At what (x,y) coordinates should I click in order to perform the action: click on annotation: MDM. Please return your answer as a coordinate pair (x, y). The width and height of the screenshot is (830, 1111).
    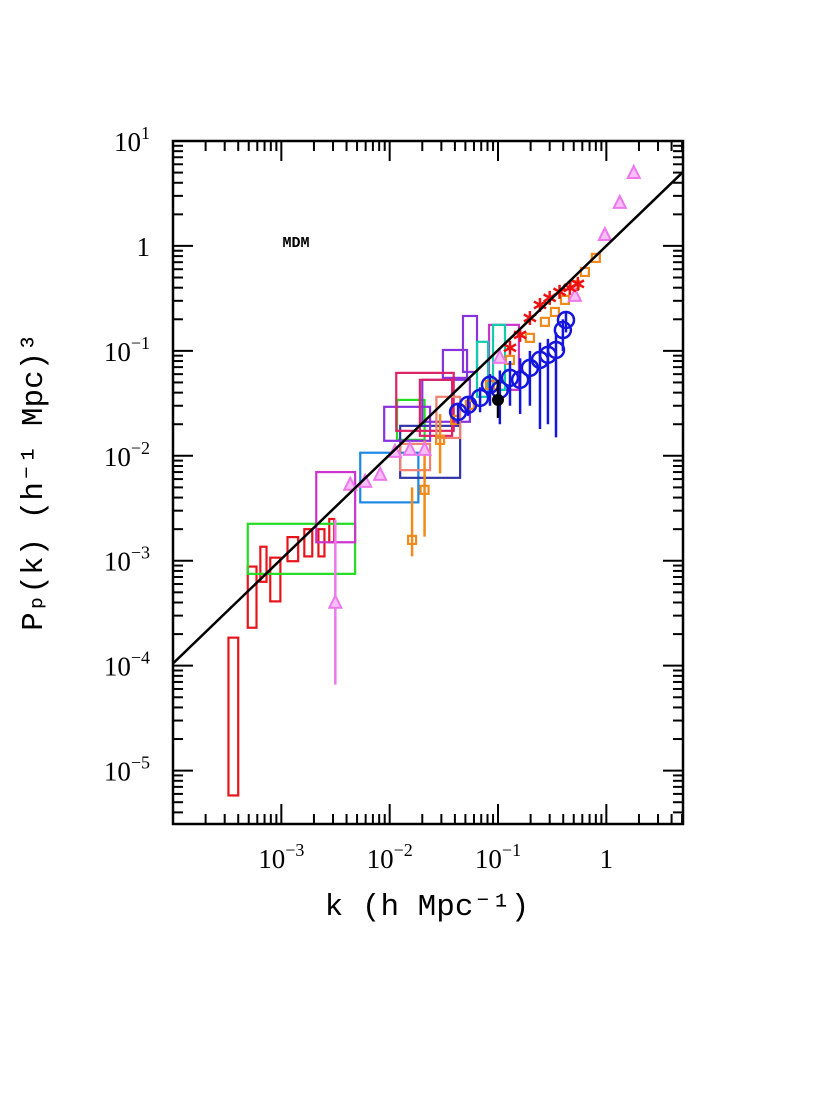
    Looking at the image, I should click on (295, 243).